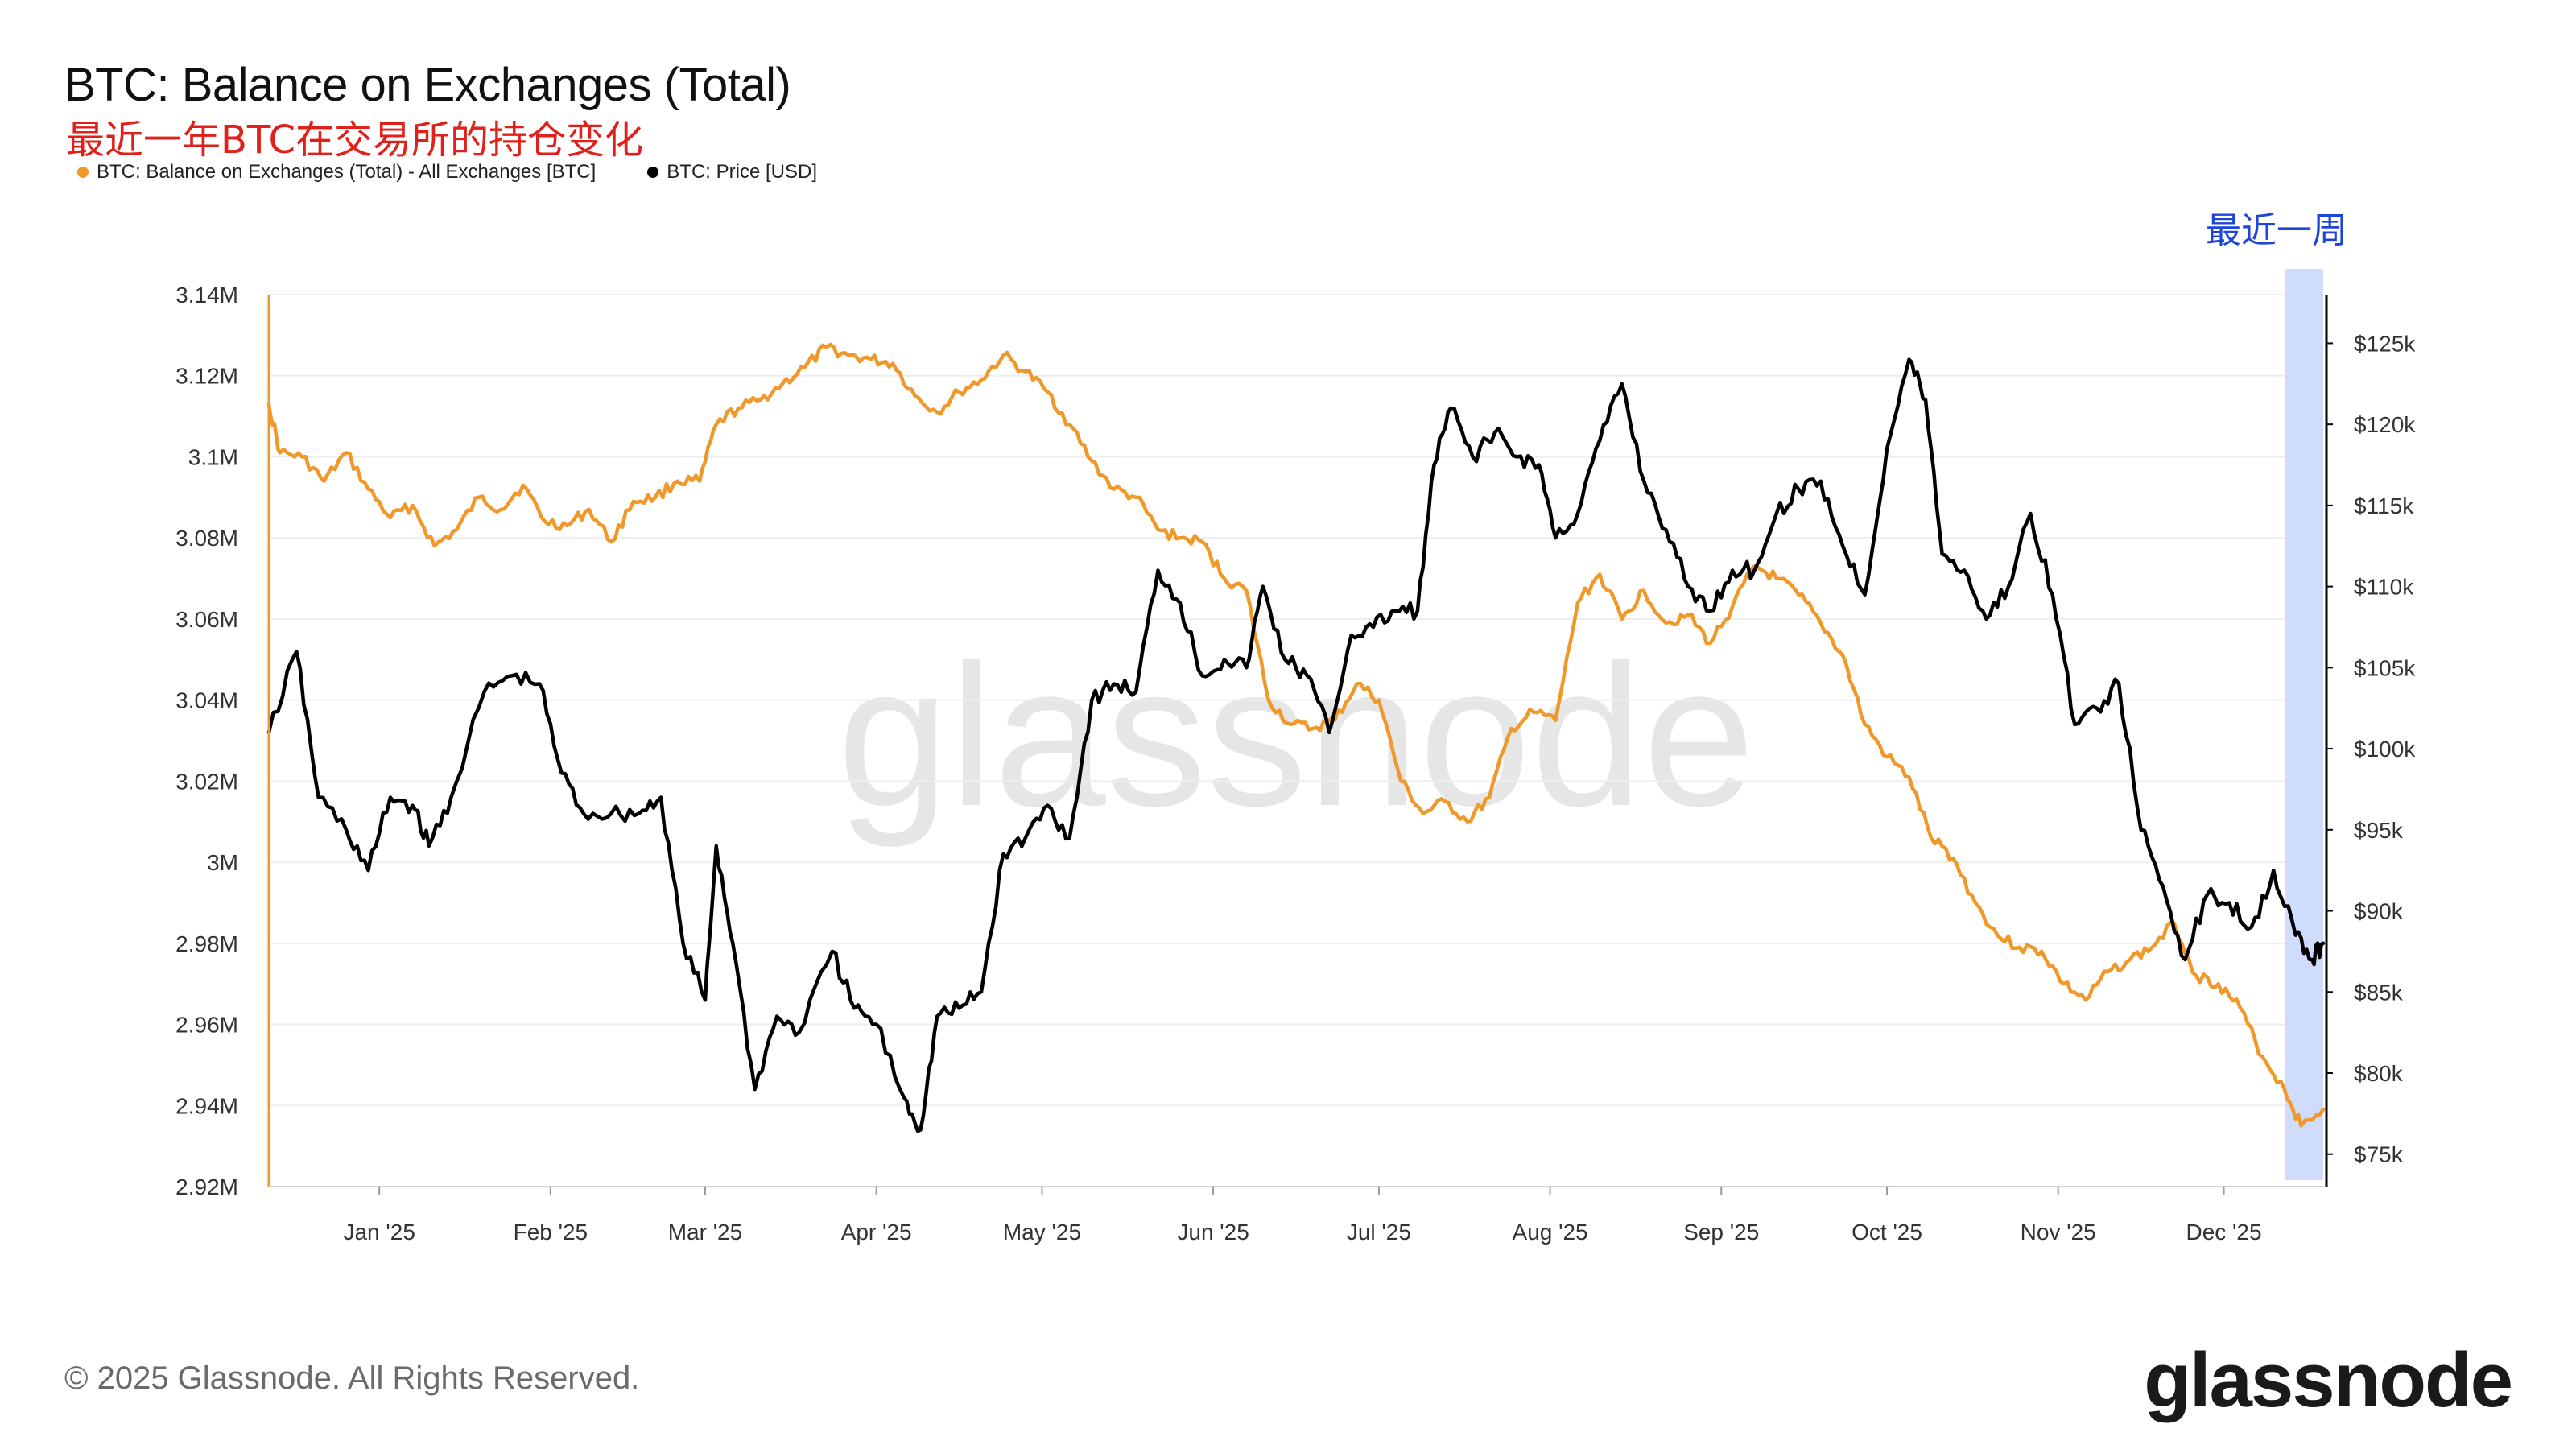 The width and height of the screenshot is (2576, 1449). I want to click on left-axis-tick-label: 3.14M, so click(206, 295).